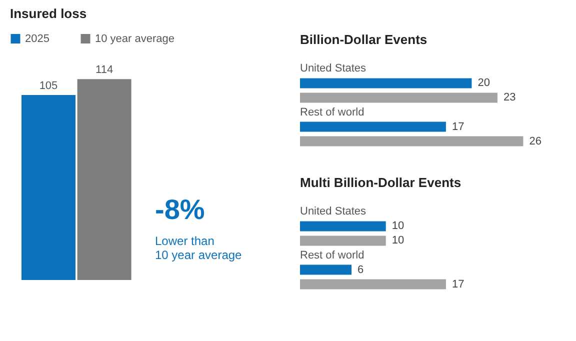  I want to click on chart-title: Insured loss, so click(48, 13).